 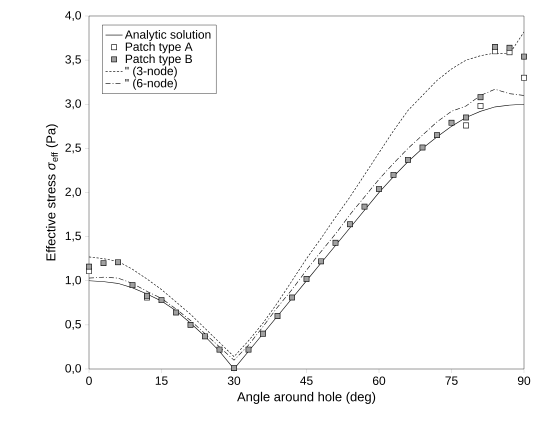 I want to click on y-tick-label: 1,5, so click(x=73, y=237).